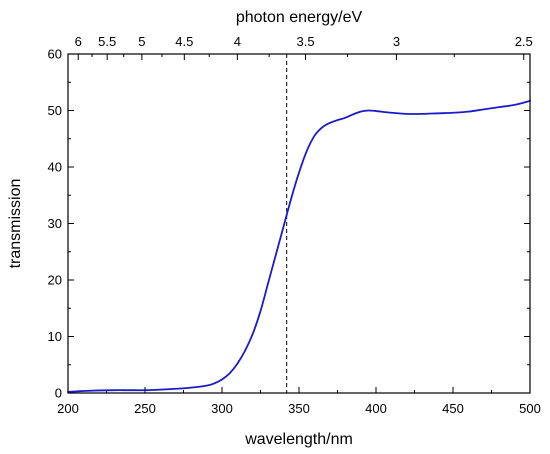 Image resolution: width=550 pixels, height=454 pixels. Describe the element at coordinates (298, 439) in the screenshot. I see `x-axis-title: wavelength/nm` at that location.